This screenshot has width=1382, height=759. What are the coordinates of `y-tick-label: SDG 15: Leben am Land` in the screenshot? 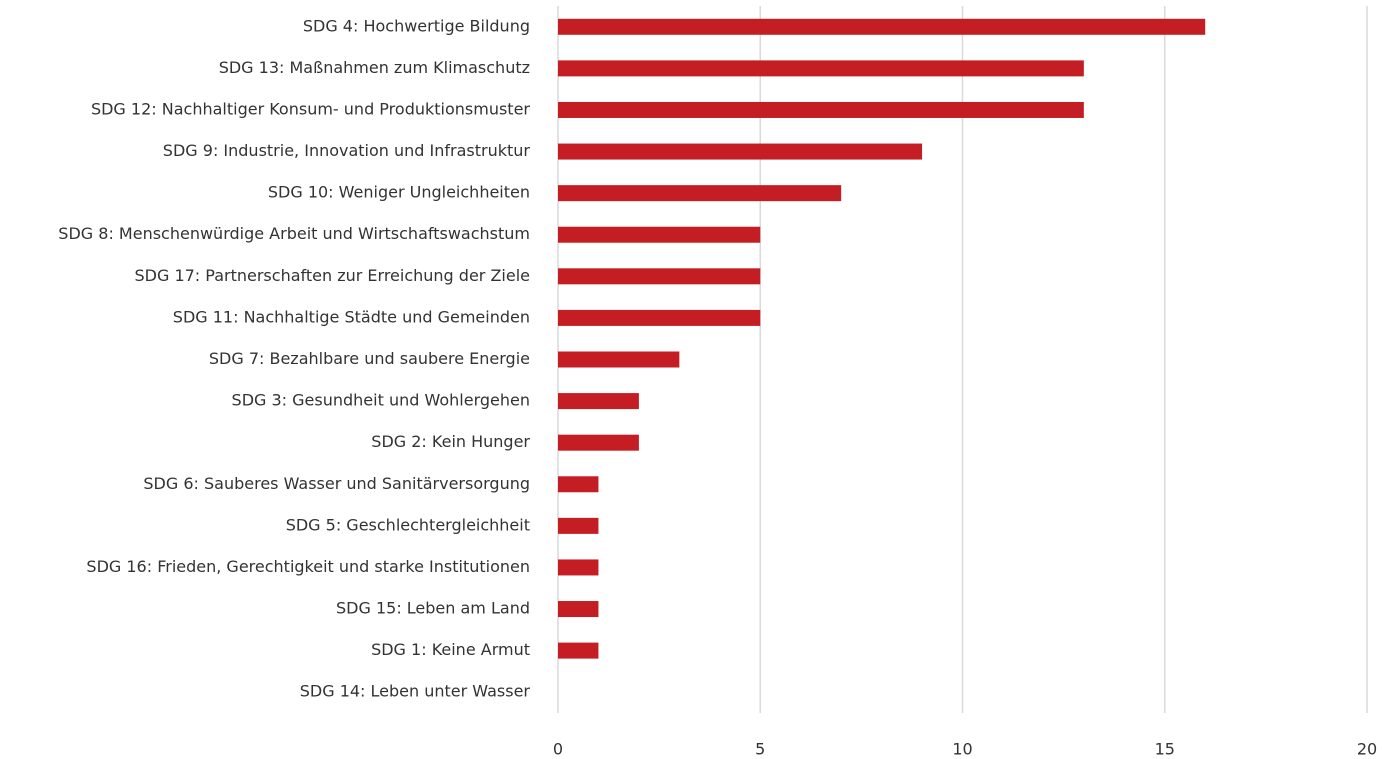 It's located at (433, 608).